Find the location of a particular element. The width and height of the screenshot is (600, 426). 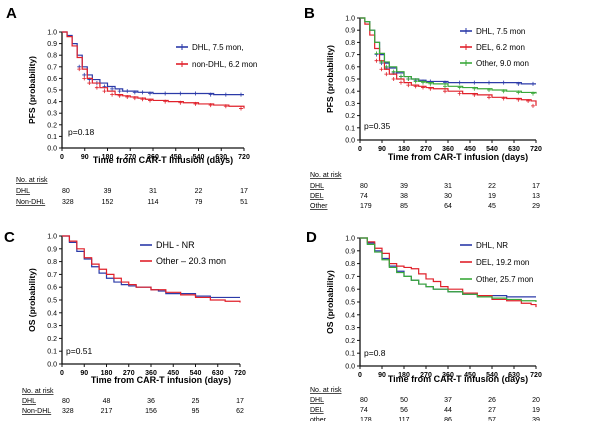

x-tick-label: 360 is located at coordinates (448, 149).